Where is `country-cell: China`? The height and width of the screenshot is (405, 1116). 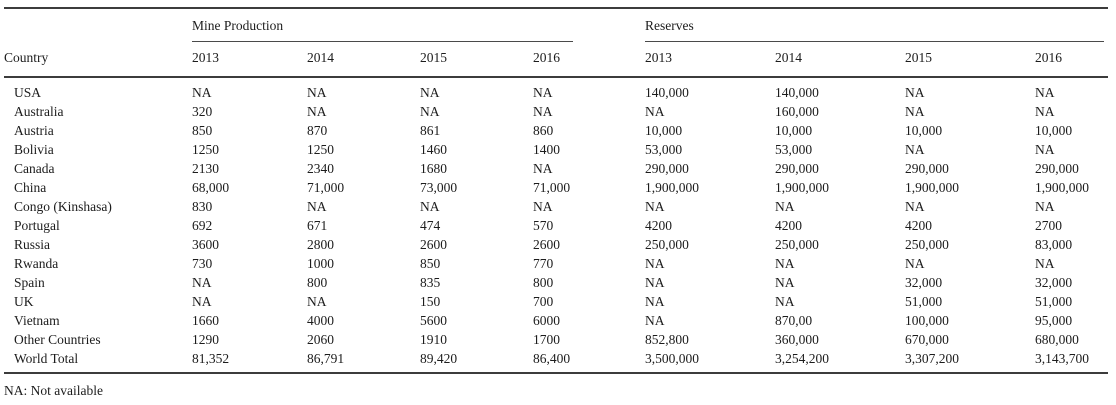
country-cell: China is located at coordinates (30, 187).